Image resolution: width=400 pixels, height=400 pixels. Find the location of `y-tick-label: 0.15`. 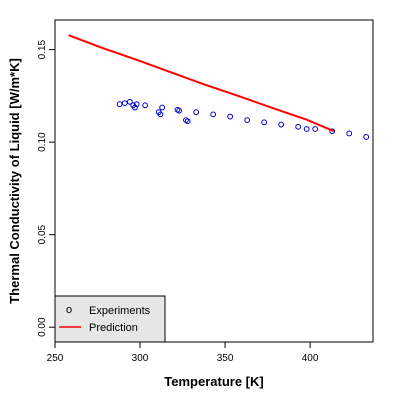

y-tick-label: 0.15 is located at coordinates (42, 49).